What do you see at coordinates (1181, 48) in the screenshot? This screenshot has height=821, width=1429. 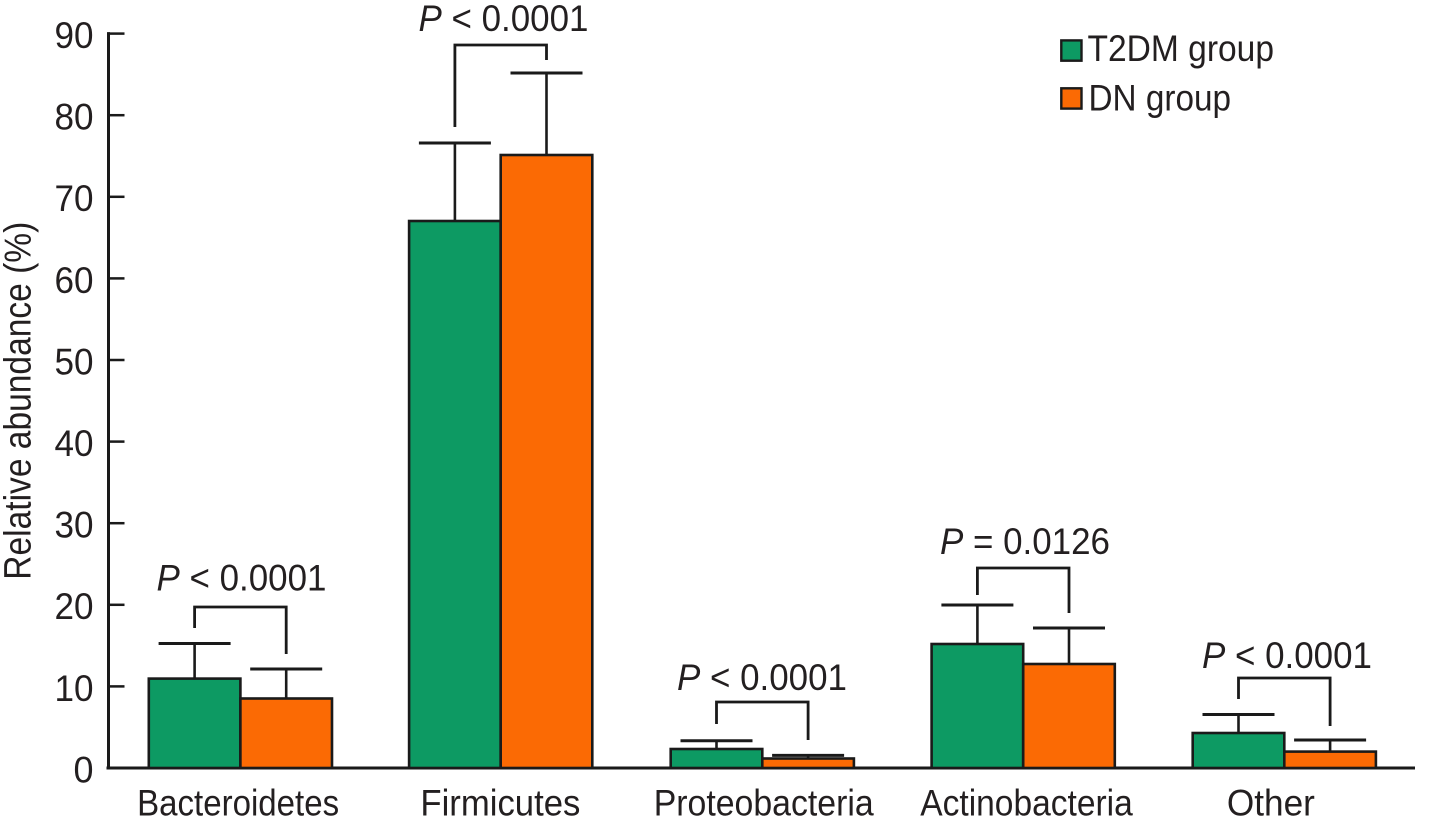 I see `svg-text: T2DM group` at bounding box center [1181, 48].